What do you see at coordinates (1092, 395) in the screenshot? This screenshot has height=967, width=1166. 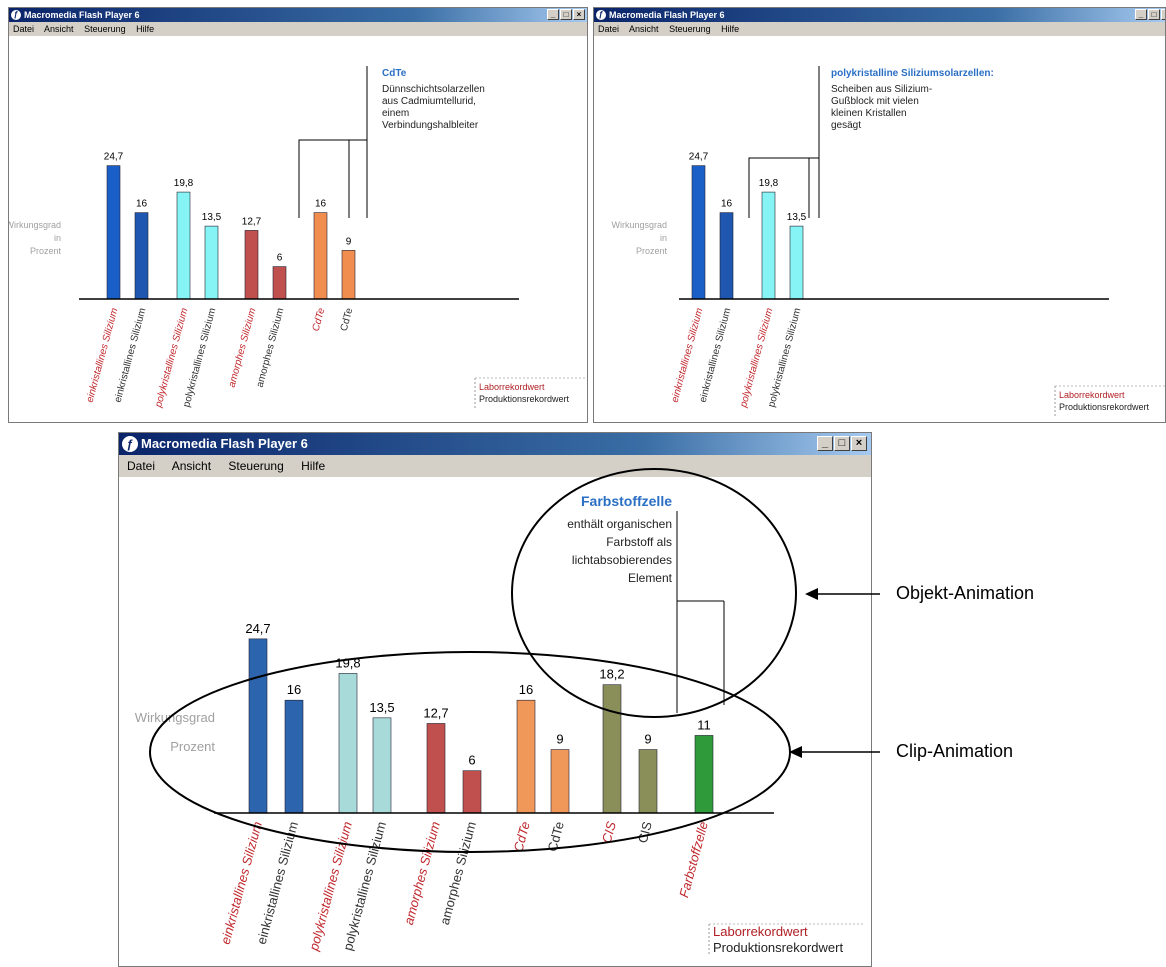 I see `legend-lab: Laborrekordwert` at bounding box center [1092, 395].